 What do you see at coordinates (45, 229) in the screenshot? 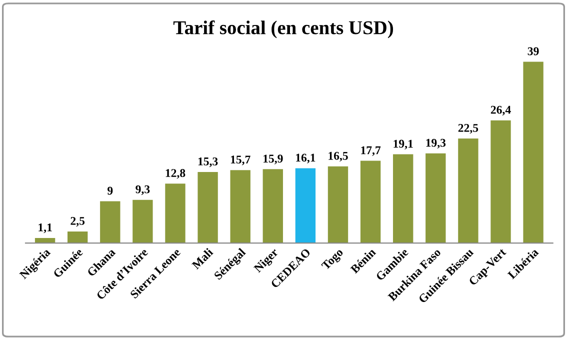
I see `data-label: 1,1` at bounding box center [45, 229].